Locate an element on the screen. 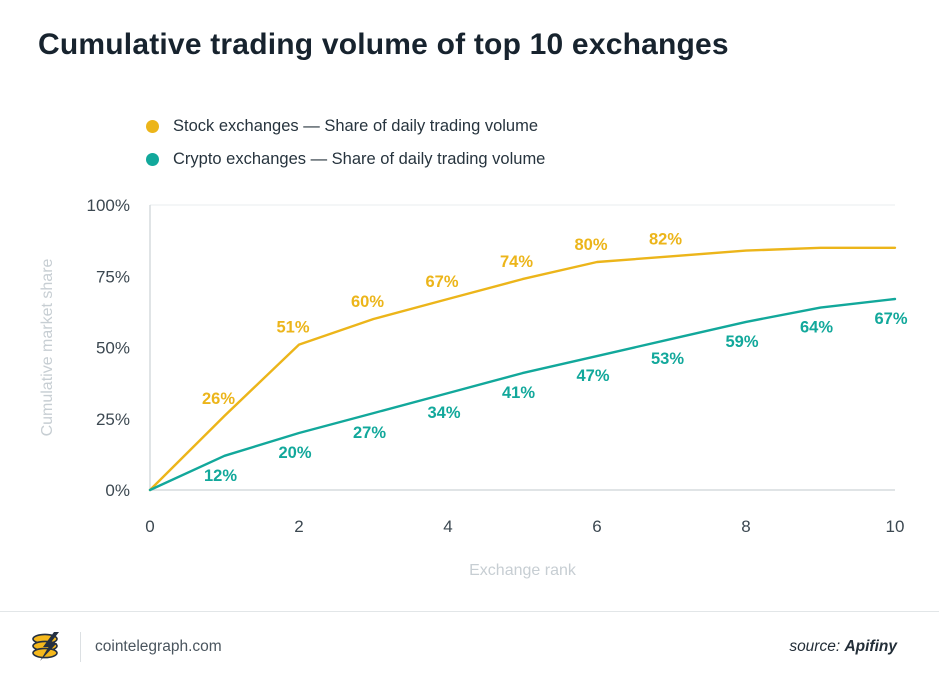 The height and width of the screenshot is (681, 939). y-tick-label: 100% is located at coordinates (108, 205).